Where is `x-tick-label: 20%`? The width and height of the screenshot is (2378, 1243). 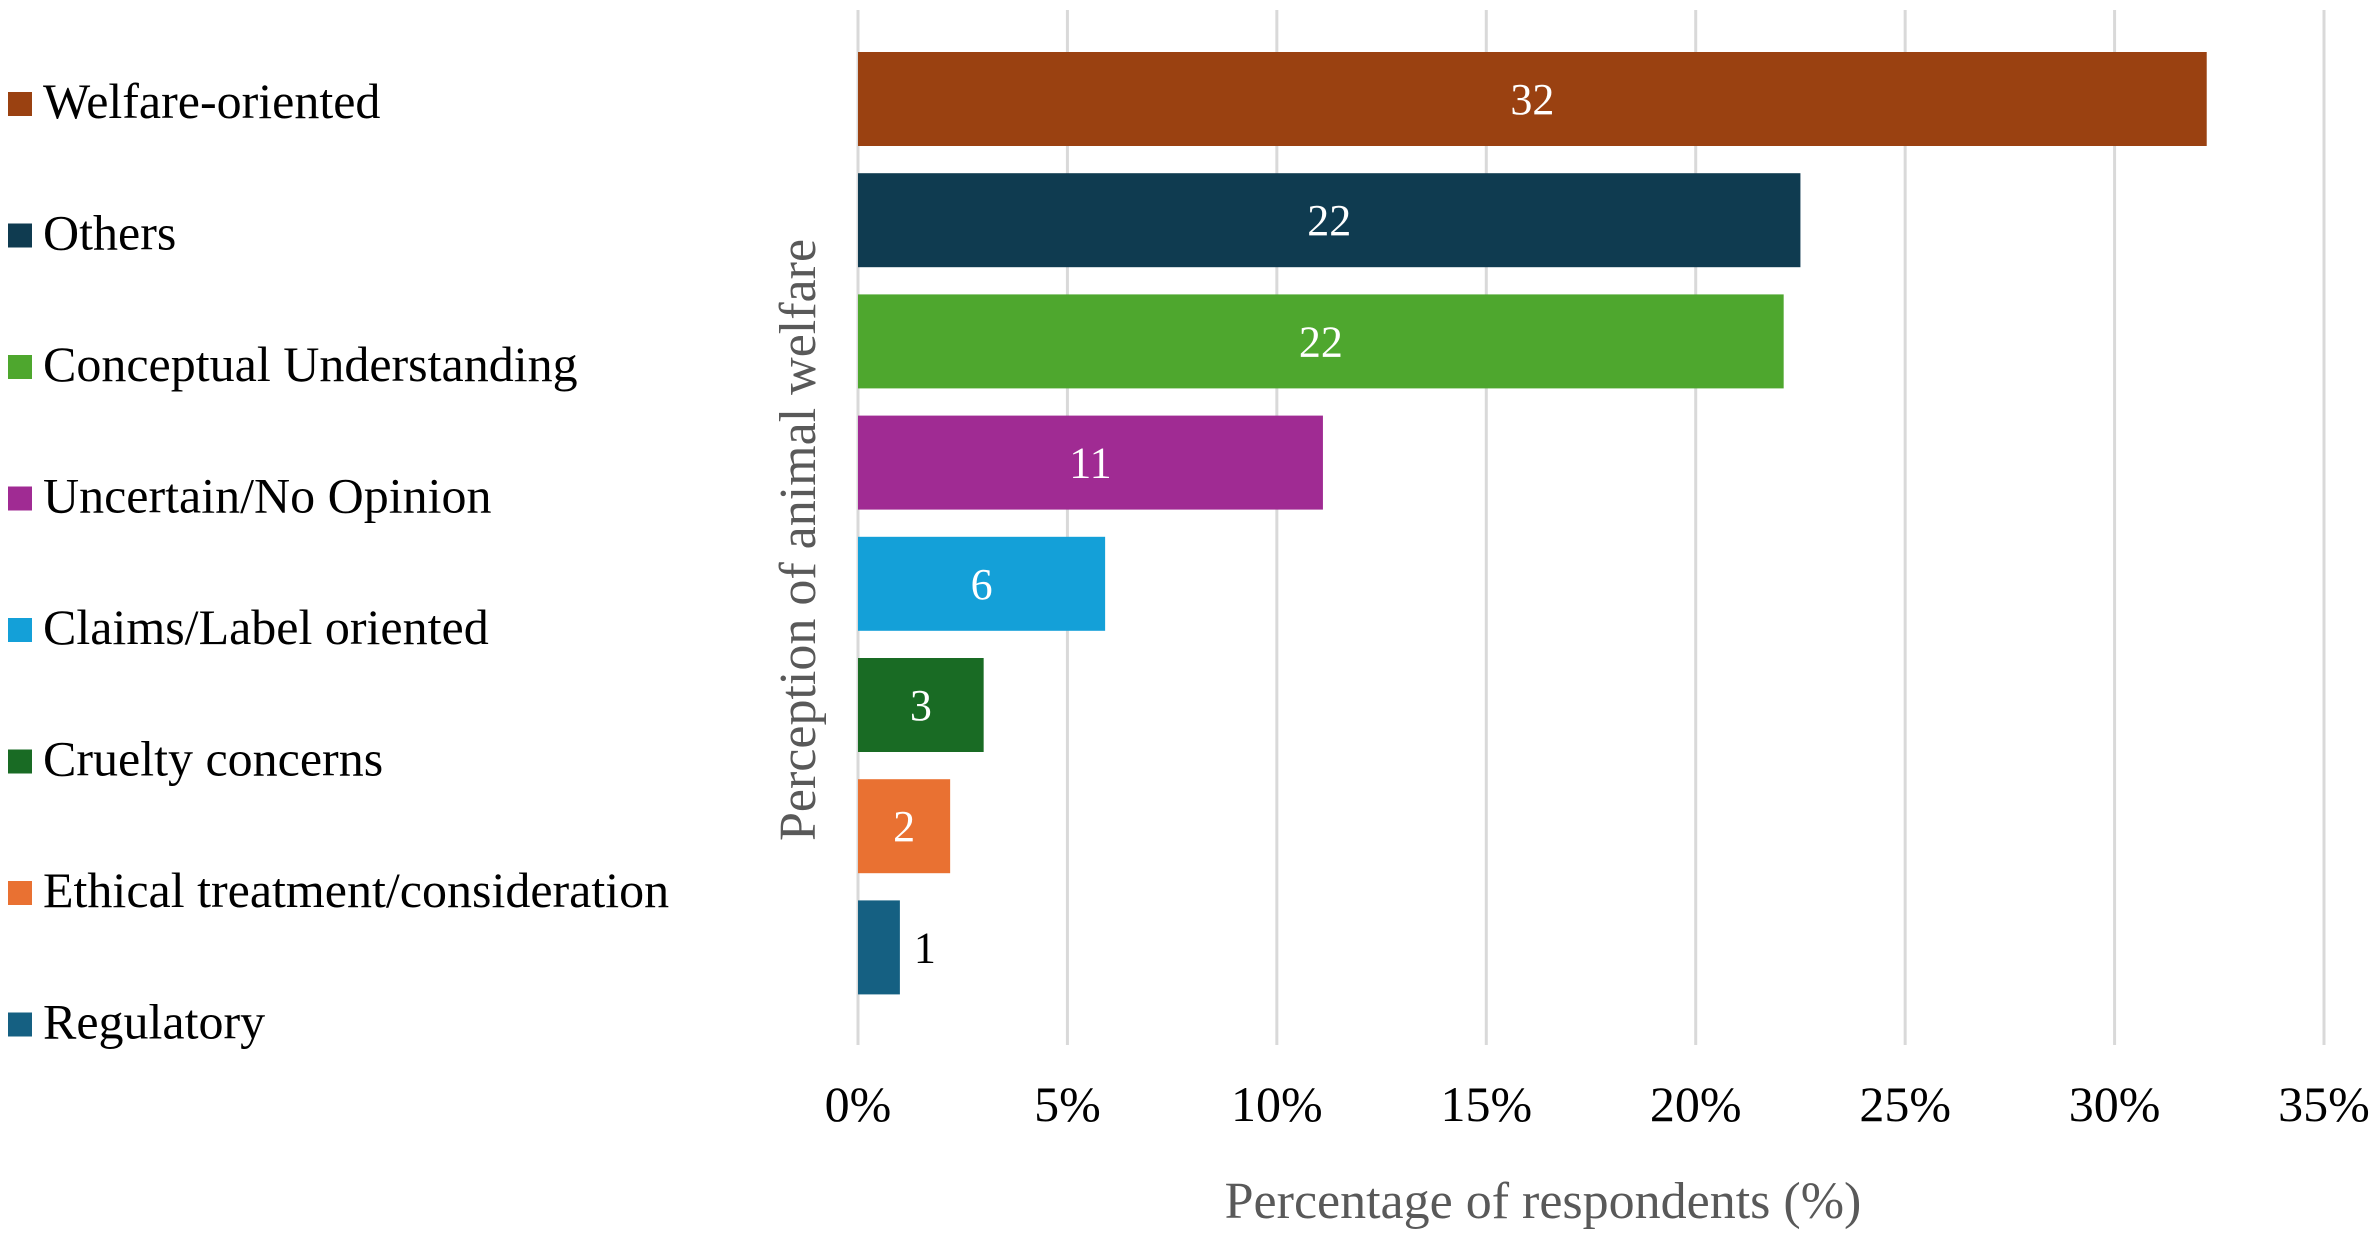 x-tick-label: 20% is located at coordinates (1696, 1104).